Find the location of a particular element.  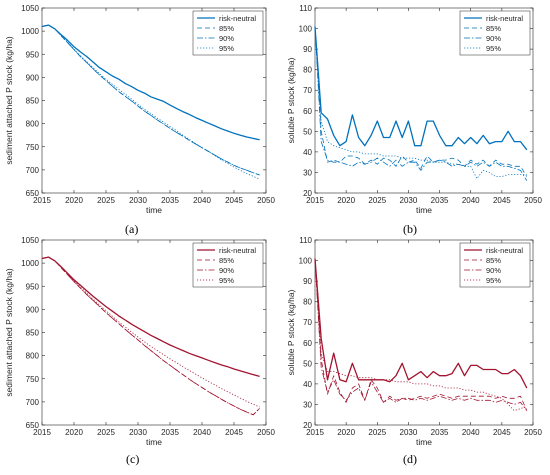

caption-c: (c) is located at coordinates (133, 459).